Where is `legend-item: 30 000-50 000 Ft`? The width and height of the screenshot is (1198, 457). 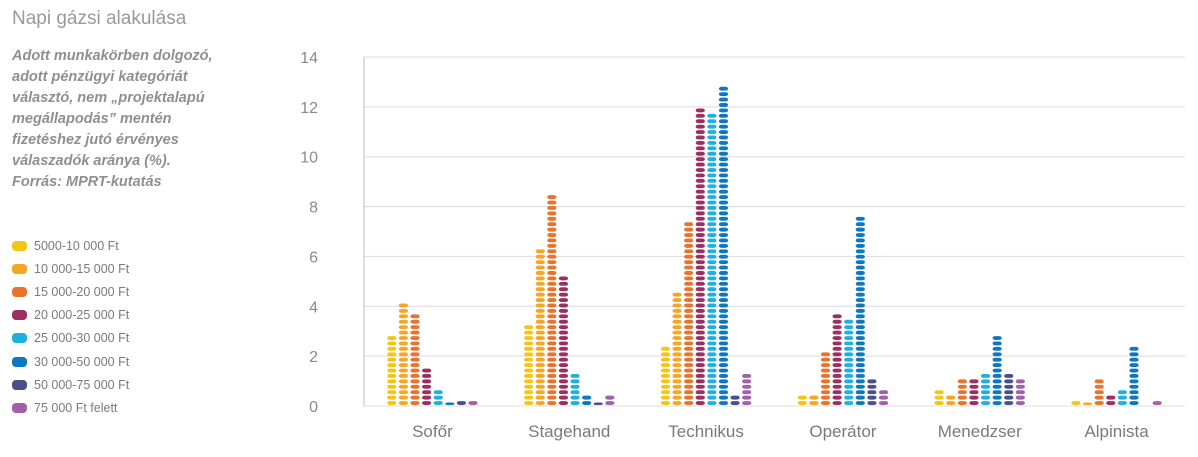 legend-item: 30 000-50 000 Ft is located at coordinates (70, 361).